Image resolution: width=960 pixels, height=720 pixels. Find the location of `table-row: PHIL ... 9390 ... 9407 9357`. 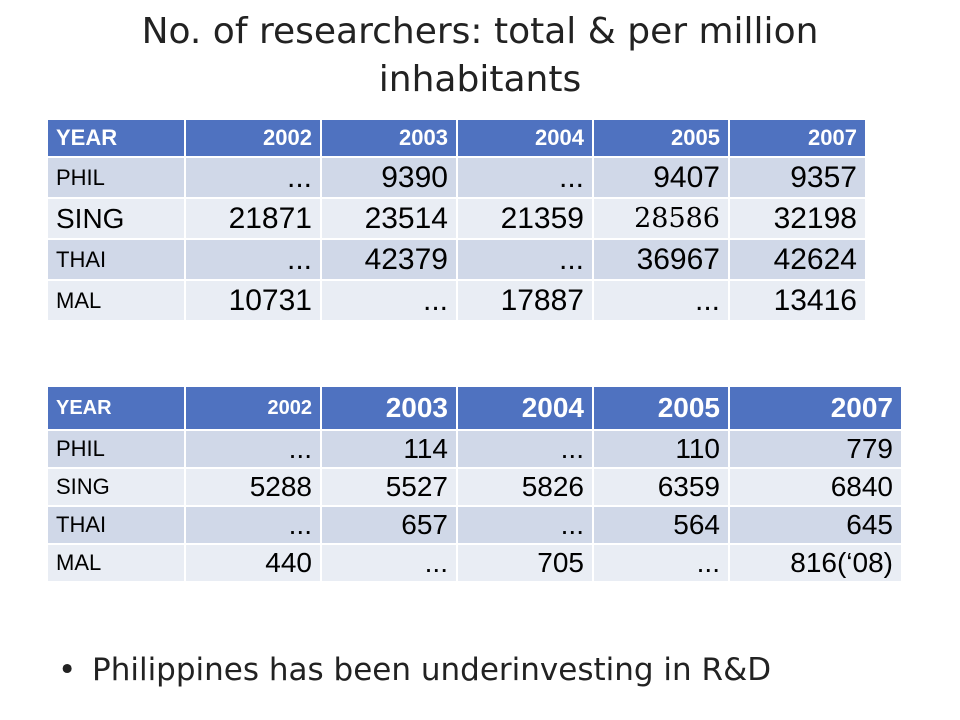

table-row: PHIL ... 9390 ... 9407 9357 is located at coordinates (457, 178).